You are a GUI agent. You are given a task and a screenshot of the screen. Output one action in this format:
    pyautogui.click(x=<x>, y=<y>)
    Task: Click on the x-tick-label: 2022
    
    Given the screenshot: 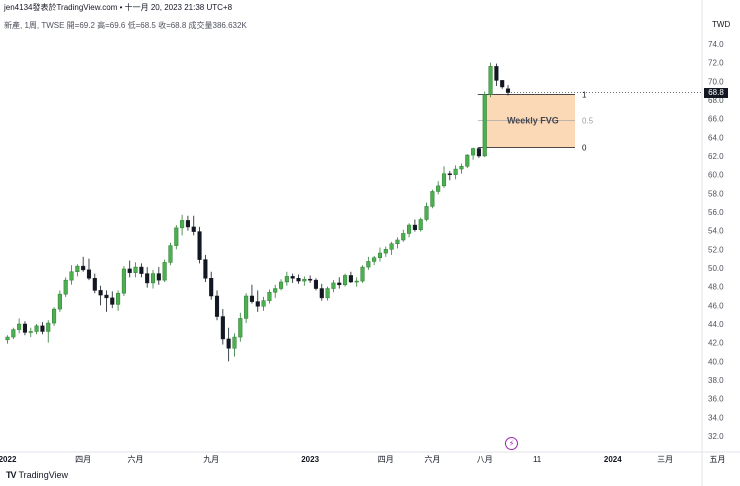 What is the action you would take?
    pyautogui.click(x=8, y=459)
    